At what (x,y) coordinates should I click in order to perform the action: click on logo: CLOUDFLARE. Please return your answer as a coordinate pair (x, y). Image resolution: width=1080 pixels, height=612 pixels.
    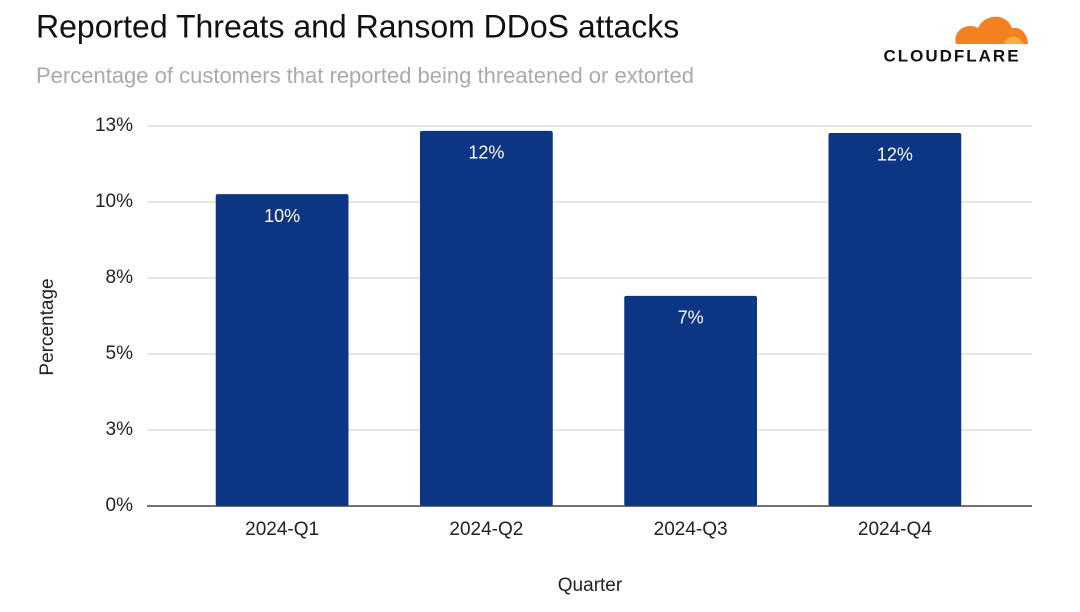
    Looking at the image, I should click on (955, 40).